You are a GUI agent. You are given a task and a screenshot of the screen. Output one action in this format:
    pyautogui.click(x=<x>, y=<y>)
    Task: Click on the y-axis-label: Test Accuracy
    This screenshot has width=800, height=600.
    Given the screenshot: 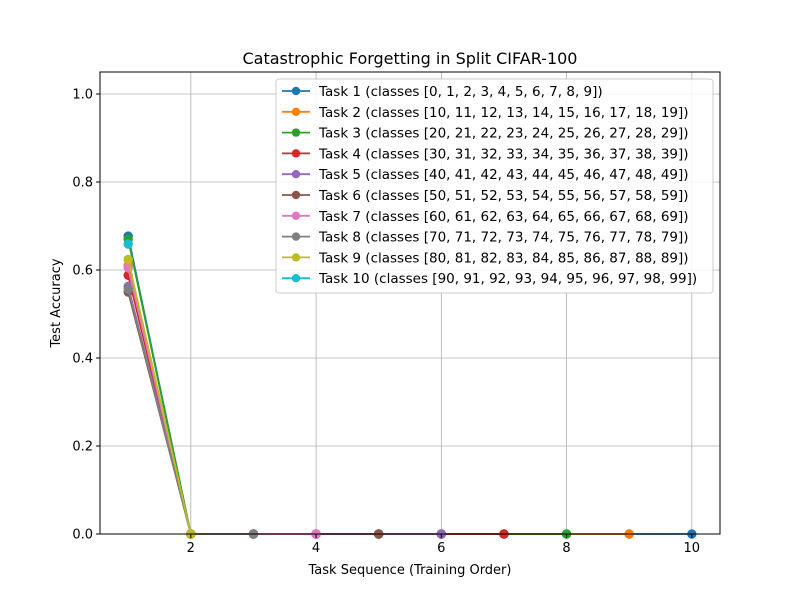 What is the action you would take?
    pyautogui.click(x=56, y=303)
    